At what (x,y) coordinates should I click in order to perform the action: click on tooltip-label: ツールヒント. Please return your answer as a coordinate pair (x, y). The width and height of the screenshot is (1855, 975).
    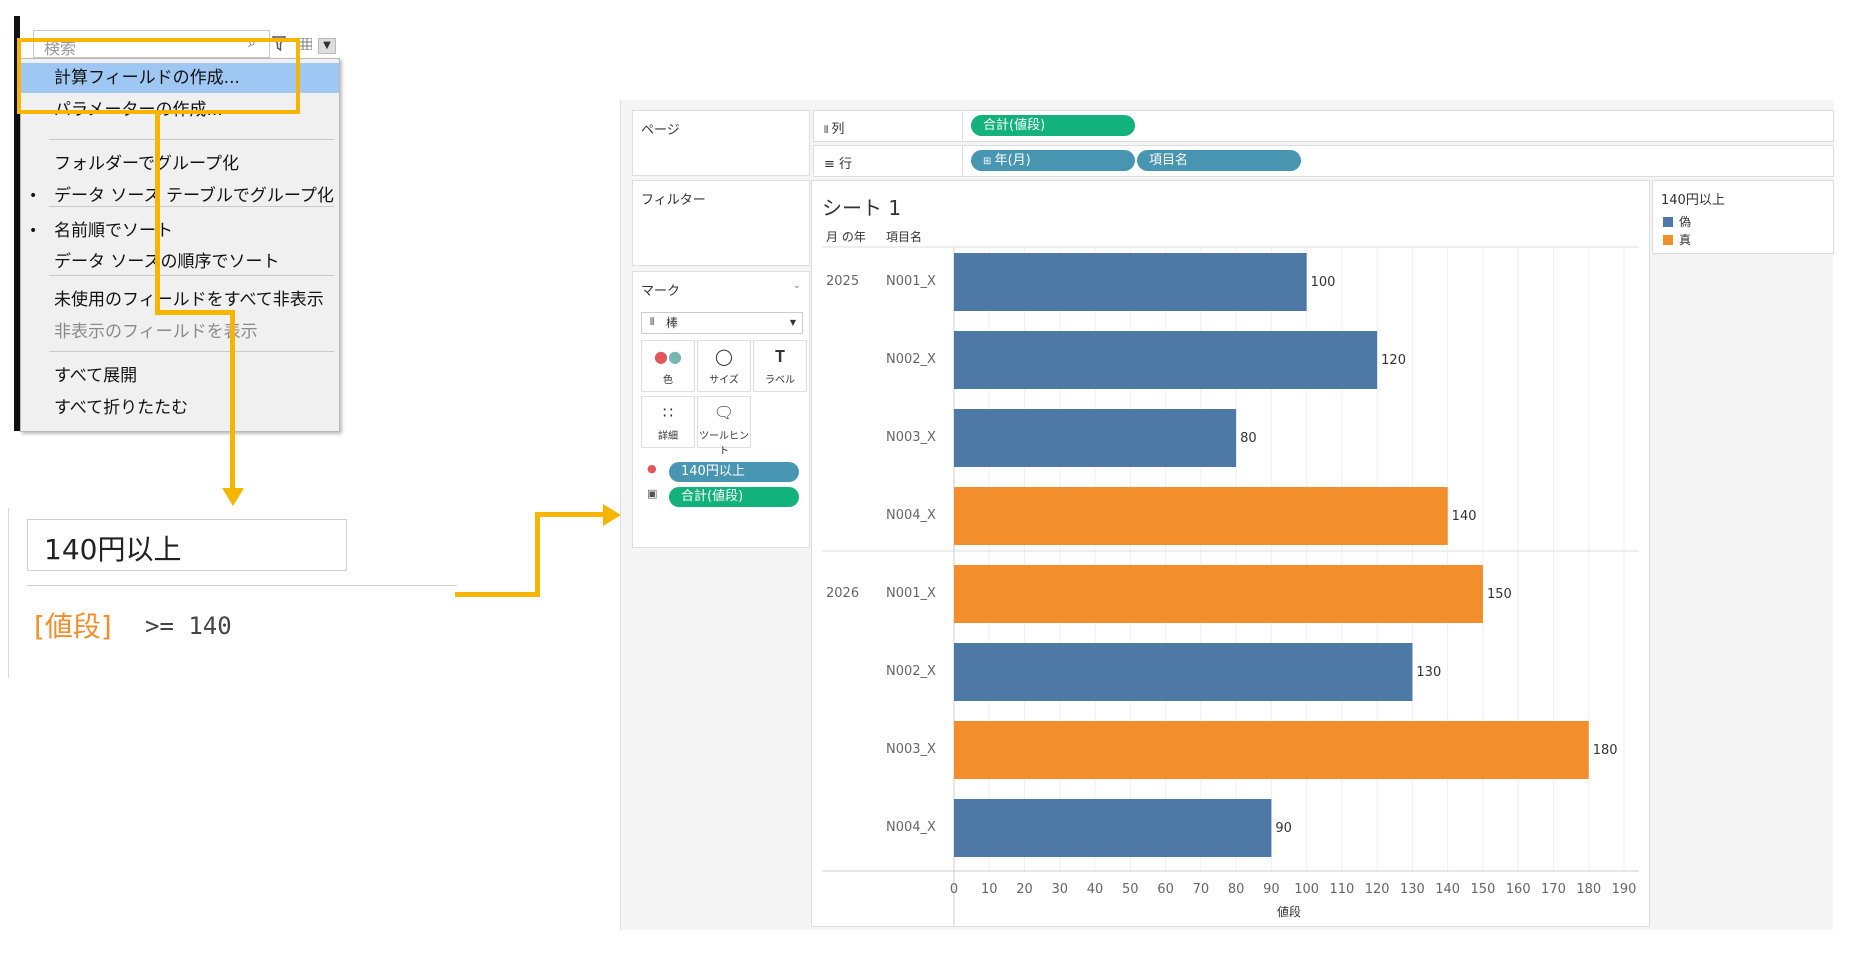
    Looking at the image, I should click on (724, 444).